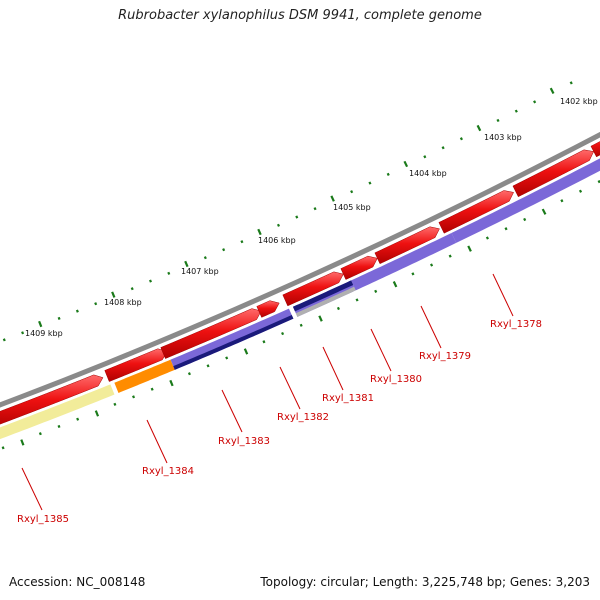  I want to click on kbp-label: 1403 kbp, so click(503, 137).